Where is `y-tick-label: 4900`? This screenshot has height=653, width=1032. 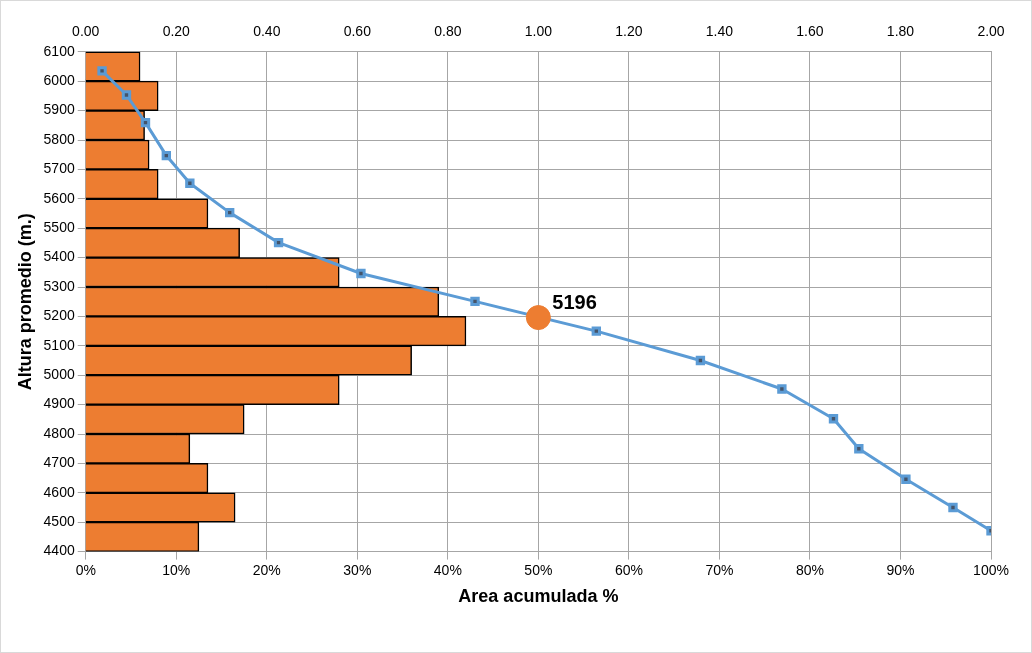
y-tick-label: 4900 is located at coordinates (59, 403).